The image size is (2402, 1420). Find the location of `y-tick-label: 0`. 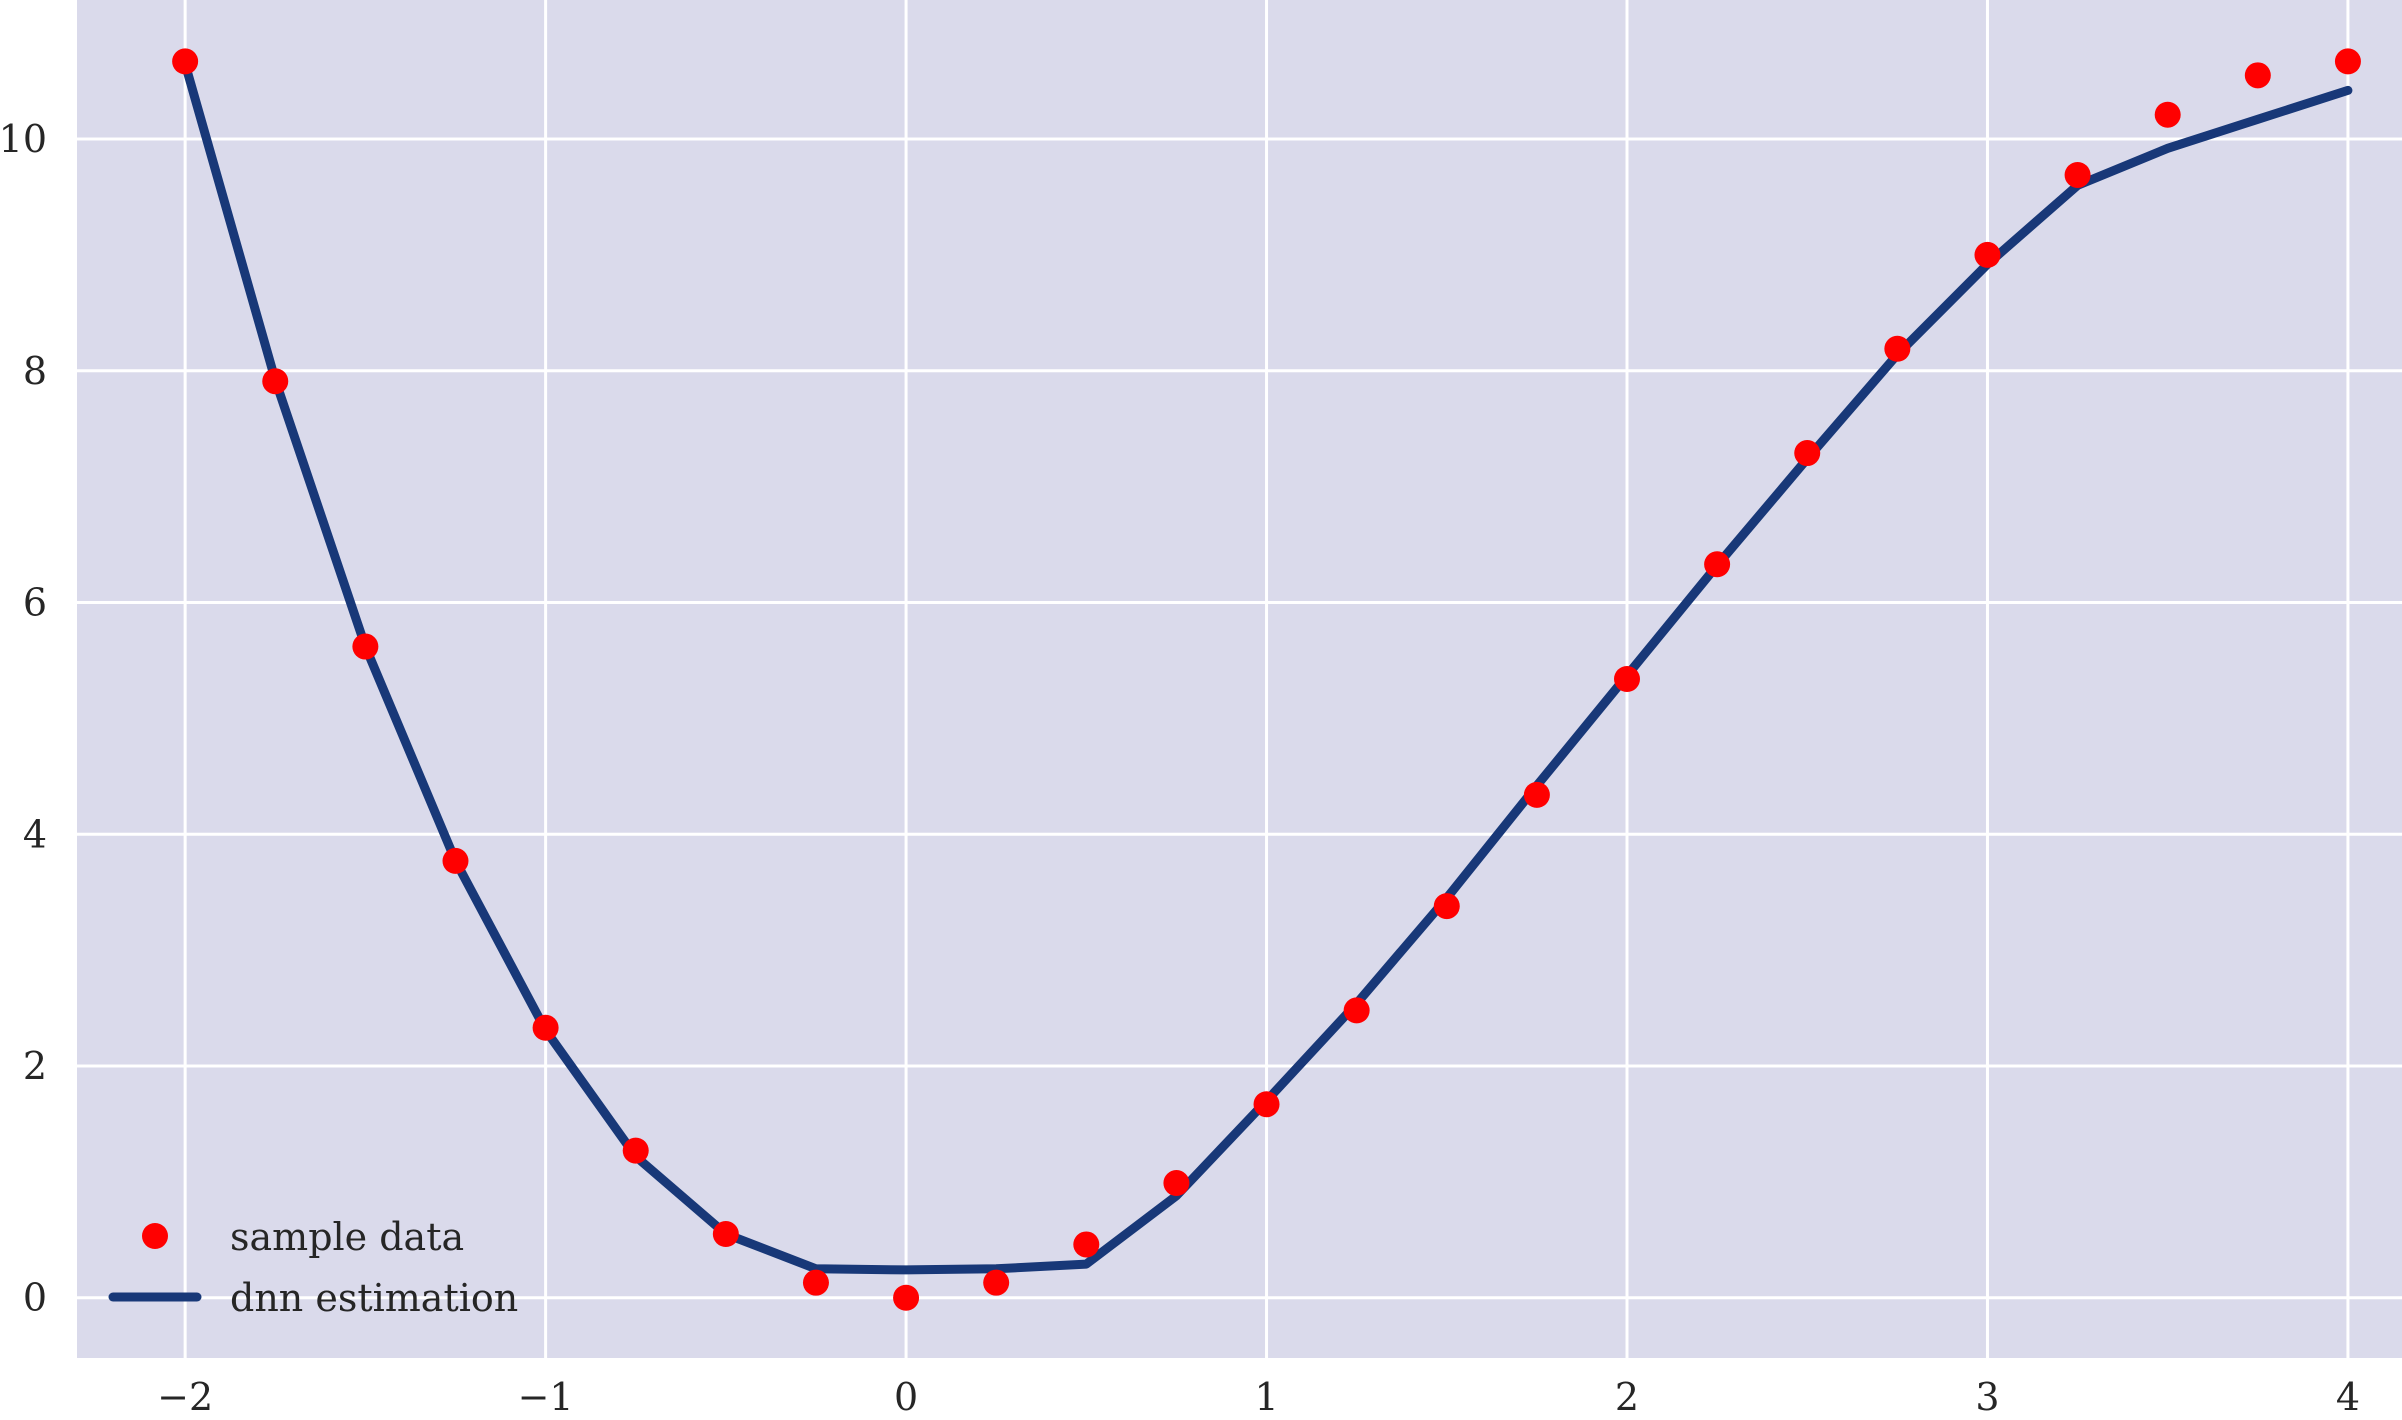

y-tick-label: 0 is located at coordinates (35, 1298).